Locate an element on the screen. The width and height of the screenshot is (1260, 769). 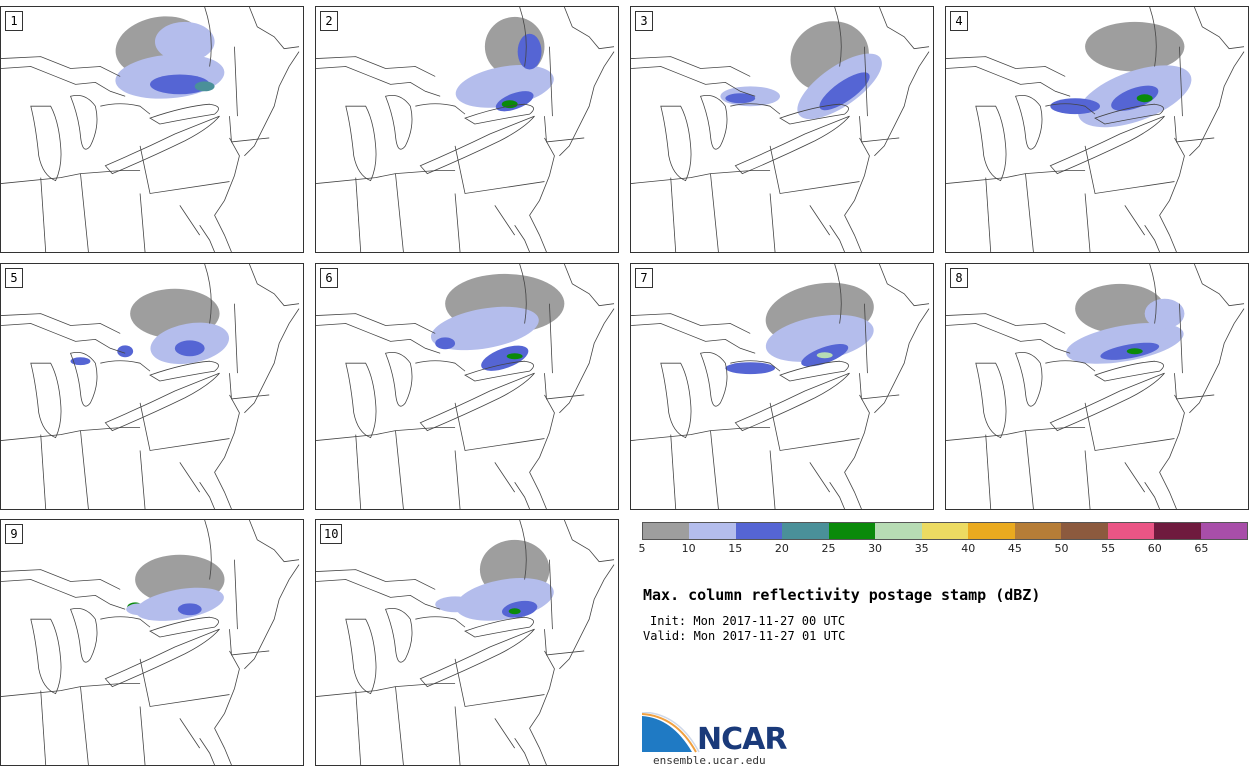
ensemble-member-panel-9: 9 is located at coordinates (152, 642).